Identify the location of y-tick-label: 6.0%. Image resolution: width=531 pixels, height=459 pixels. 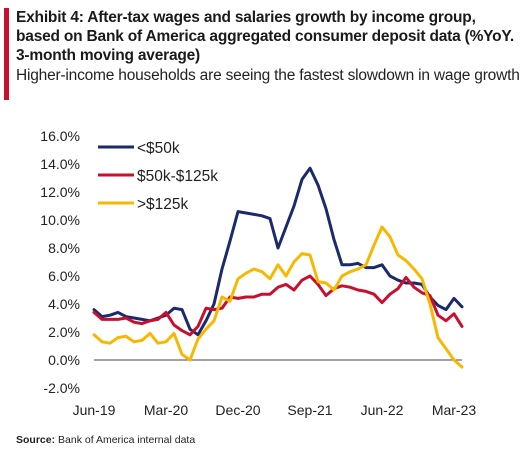
(64, 276).